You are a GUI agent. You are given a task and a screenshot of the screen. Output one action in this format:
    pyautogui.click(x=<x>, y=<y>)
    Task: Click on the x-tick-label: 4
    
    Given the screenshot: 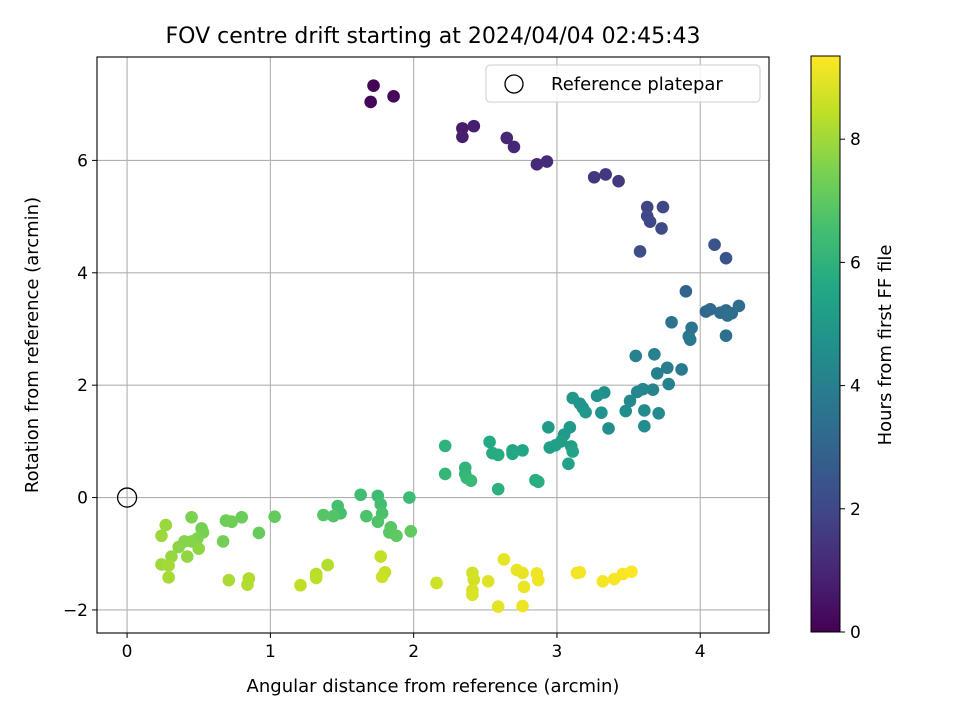 What is the action you would take?
    pyautogui.click(x=700, y=652)
    